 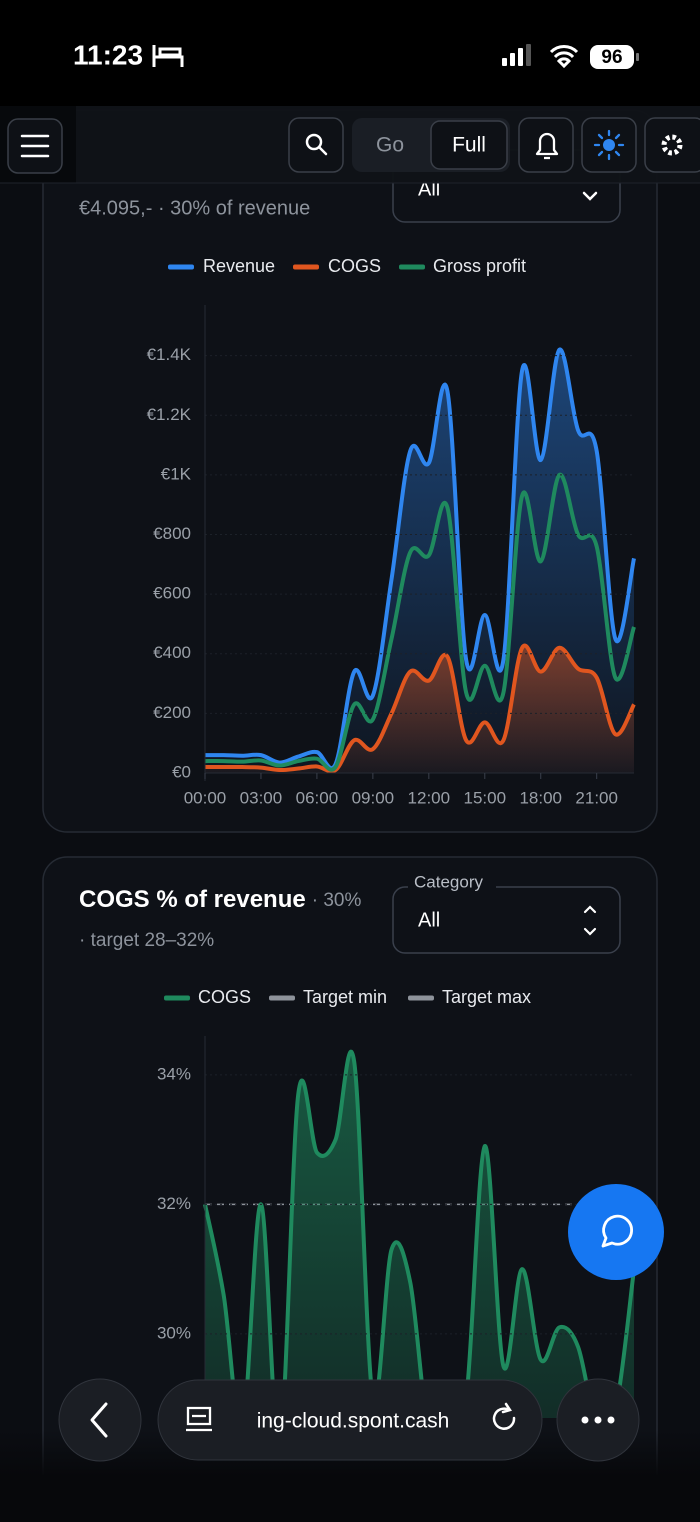 I want to click on title: COGS % of revenue, so click(x=192, y=899).